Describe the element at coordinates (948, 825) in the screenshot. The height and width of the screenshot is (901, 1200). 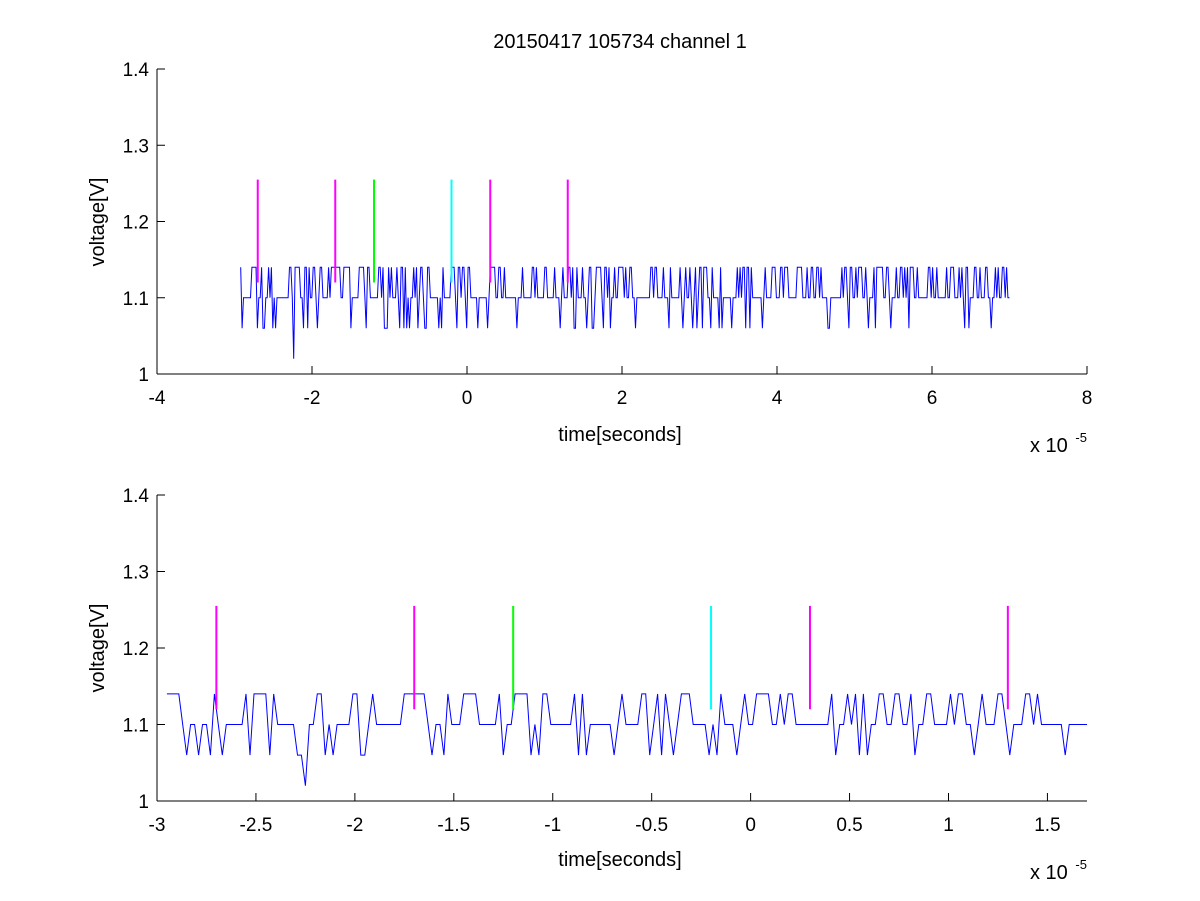
I see `x-tick-label: 1` at that location.